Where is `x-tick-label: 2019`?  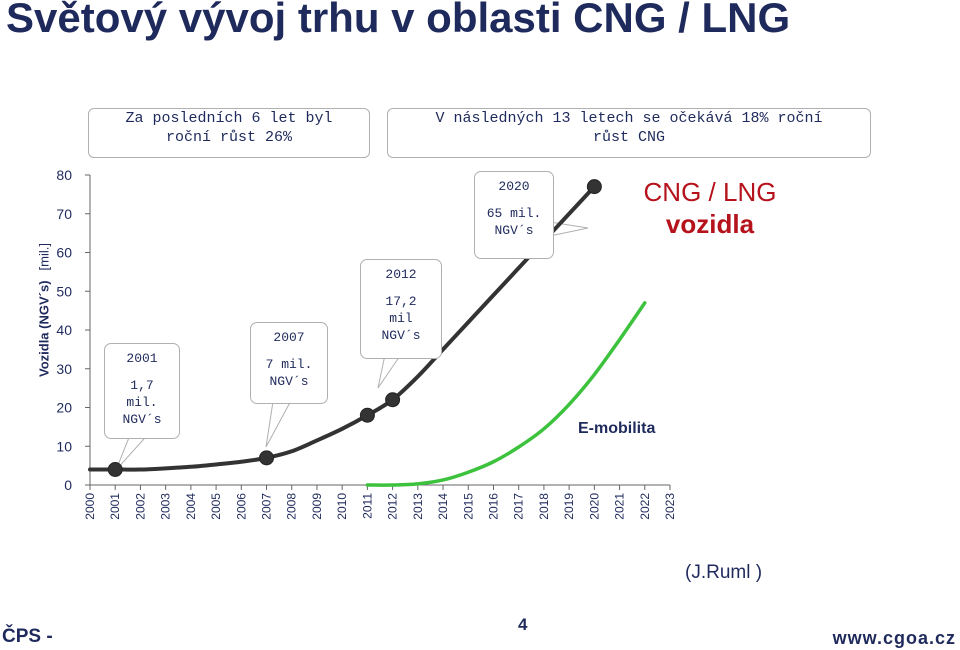
x-tick-label: 2019 is located at coordinates (569, 506).